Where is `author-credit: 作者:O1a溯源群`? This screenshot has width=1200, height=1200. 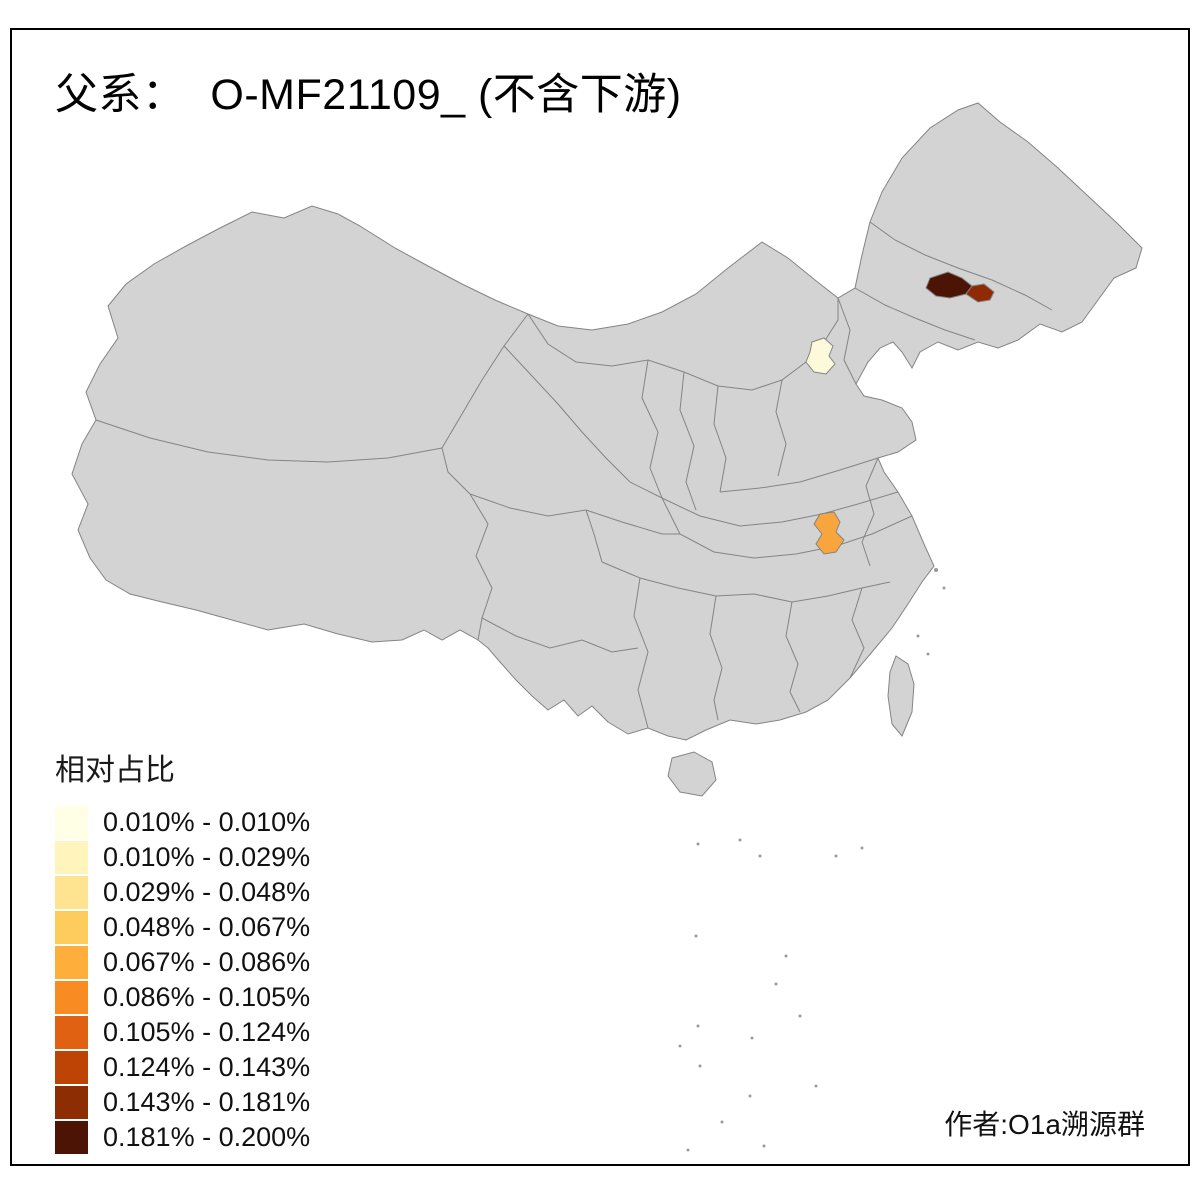 author-credit: 作者:O1a溯源群 is located at coordinates (1044, 1124).